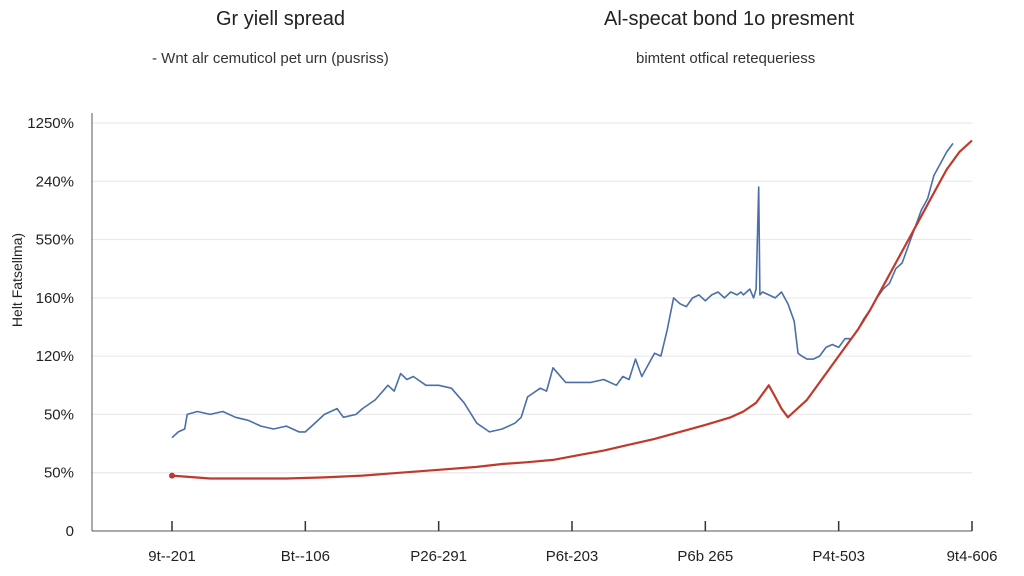 The height and width of the screenshot is (576, 1024). What do you see at coordinates (50, 123) in the screenshot?
I see `y-tick-label: 1250%` at bounding box center [50, 123].